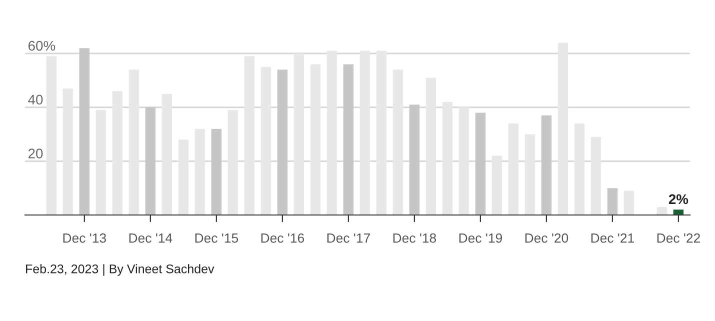 The width and height of the screenshot is (715, 321). Describe the element at coordinates (546, 238) in the screenshot. I see `x-tick-label: Dec '20` at that location.